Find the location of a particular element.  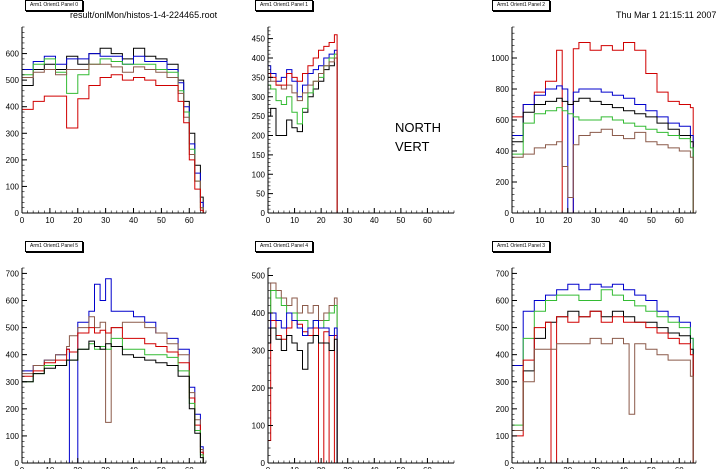

panel-title-1: Arm1 Orient1 Panel 1 is located at coordinates (284, 5).